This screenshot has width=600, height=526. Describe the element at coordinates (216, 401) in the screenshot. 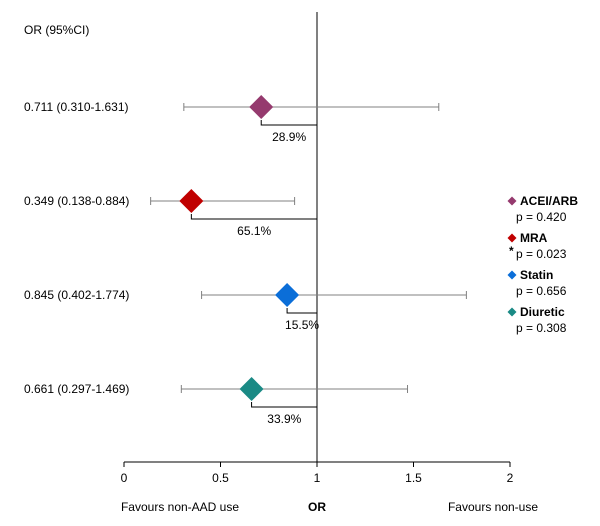

I see `forest-row: 0.661 (0.297-1.469) 33.9%` at that location.